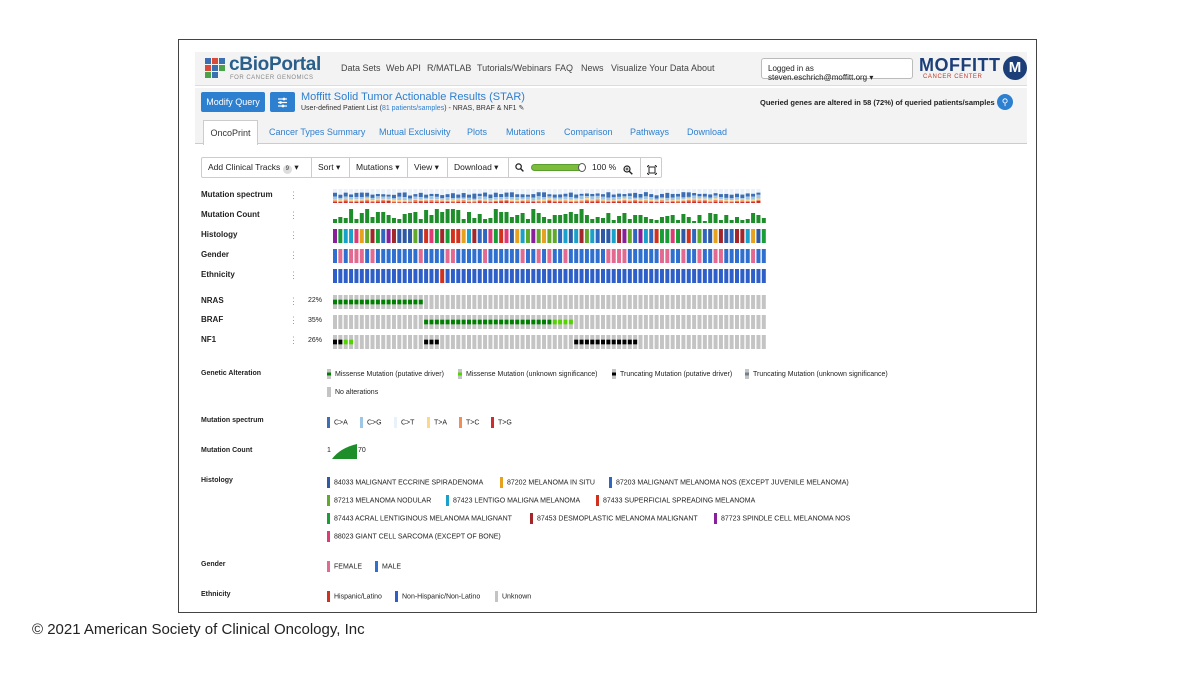 This screenshot has height=675, width=1200. I want to click on tab-mutations: Mutations, so click(526, 132).